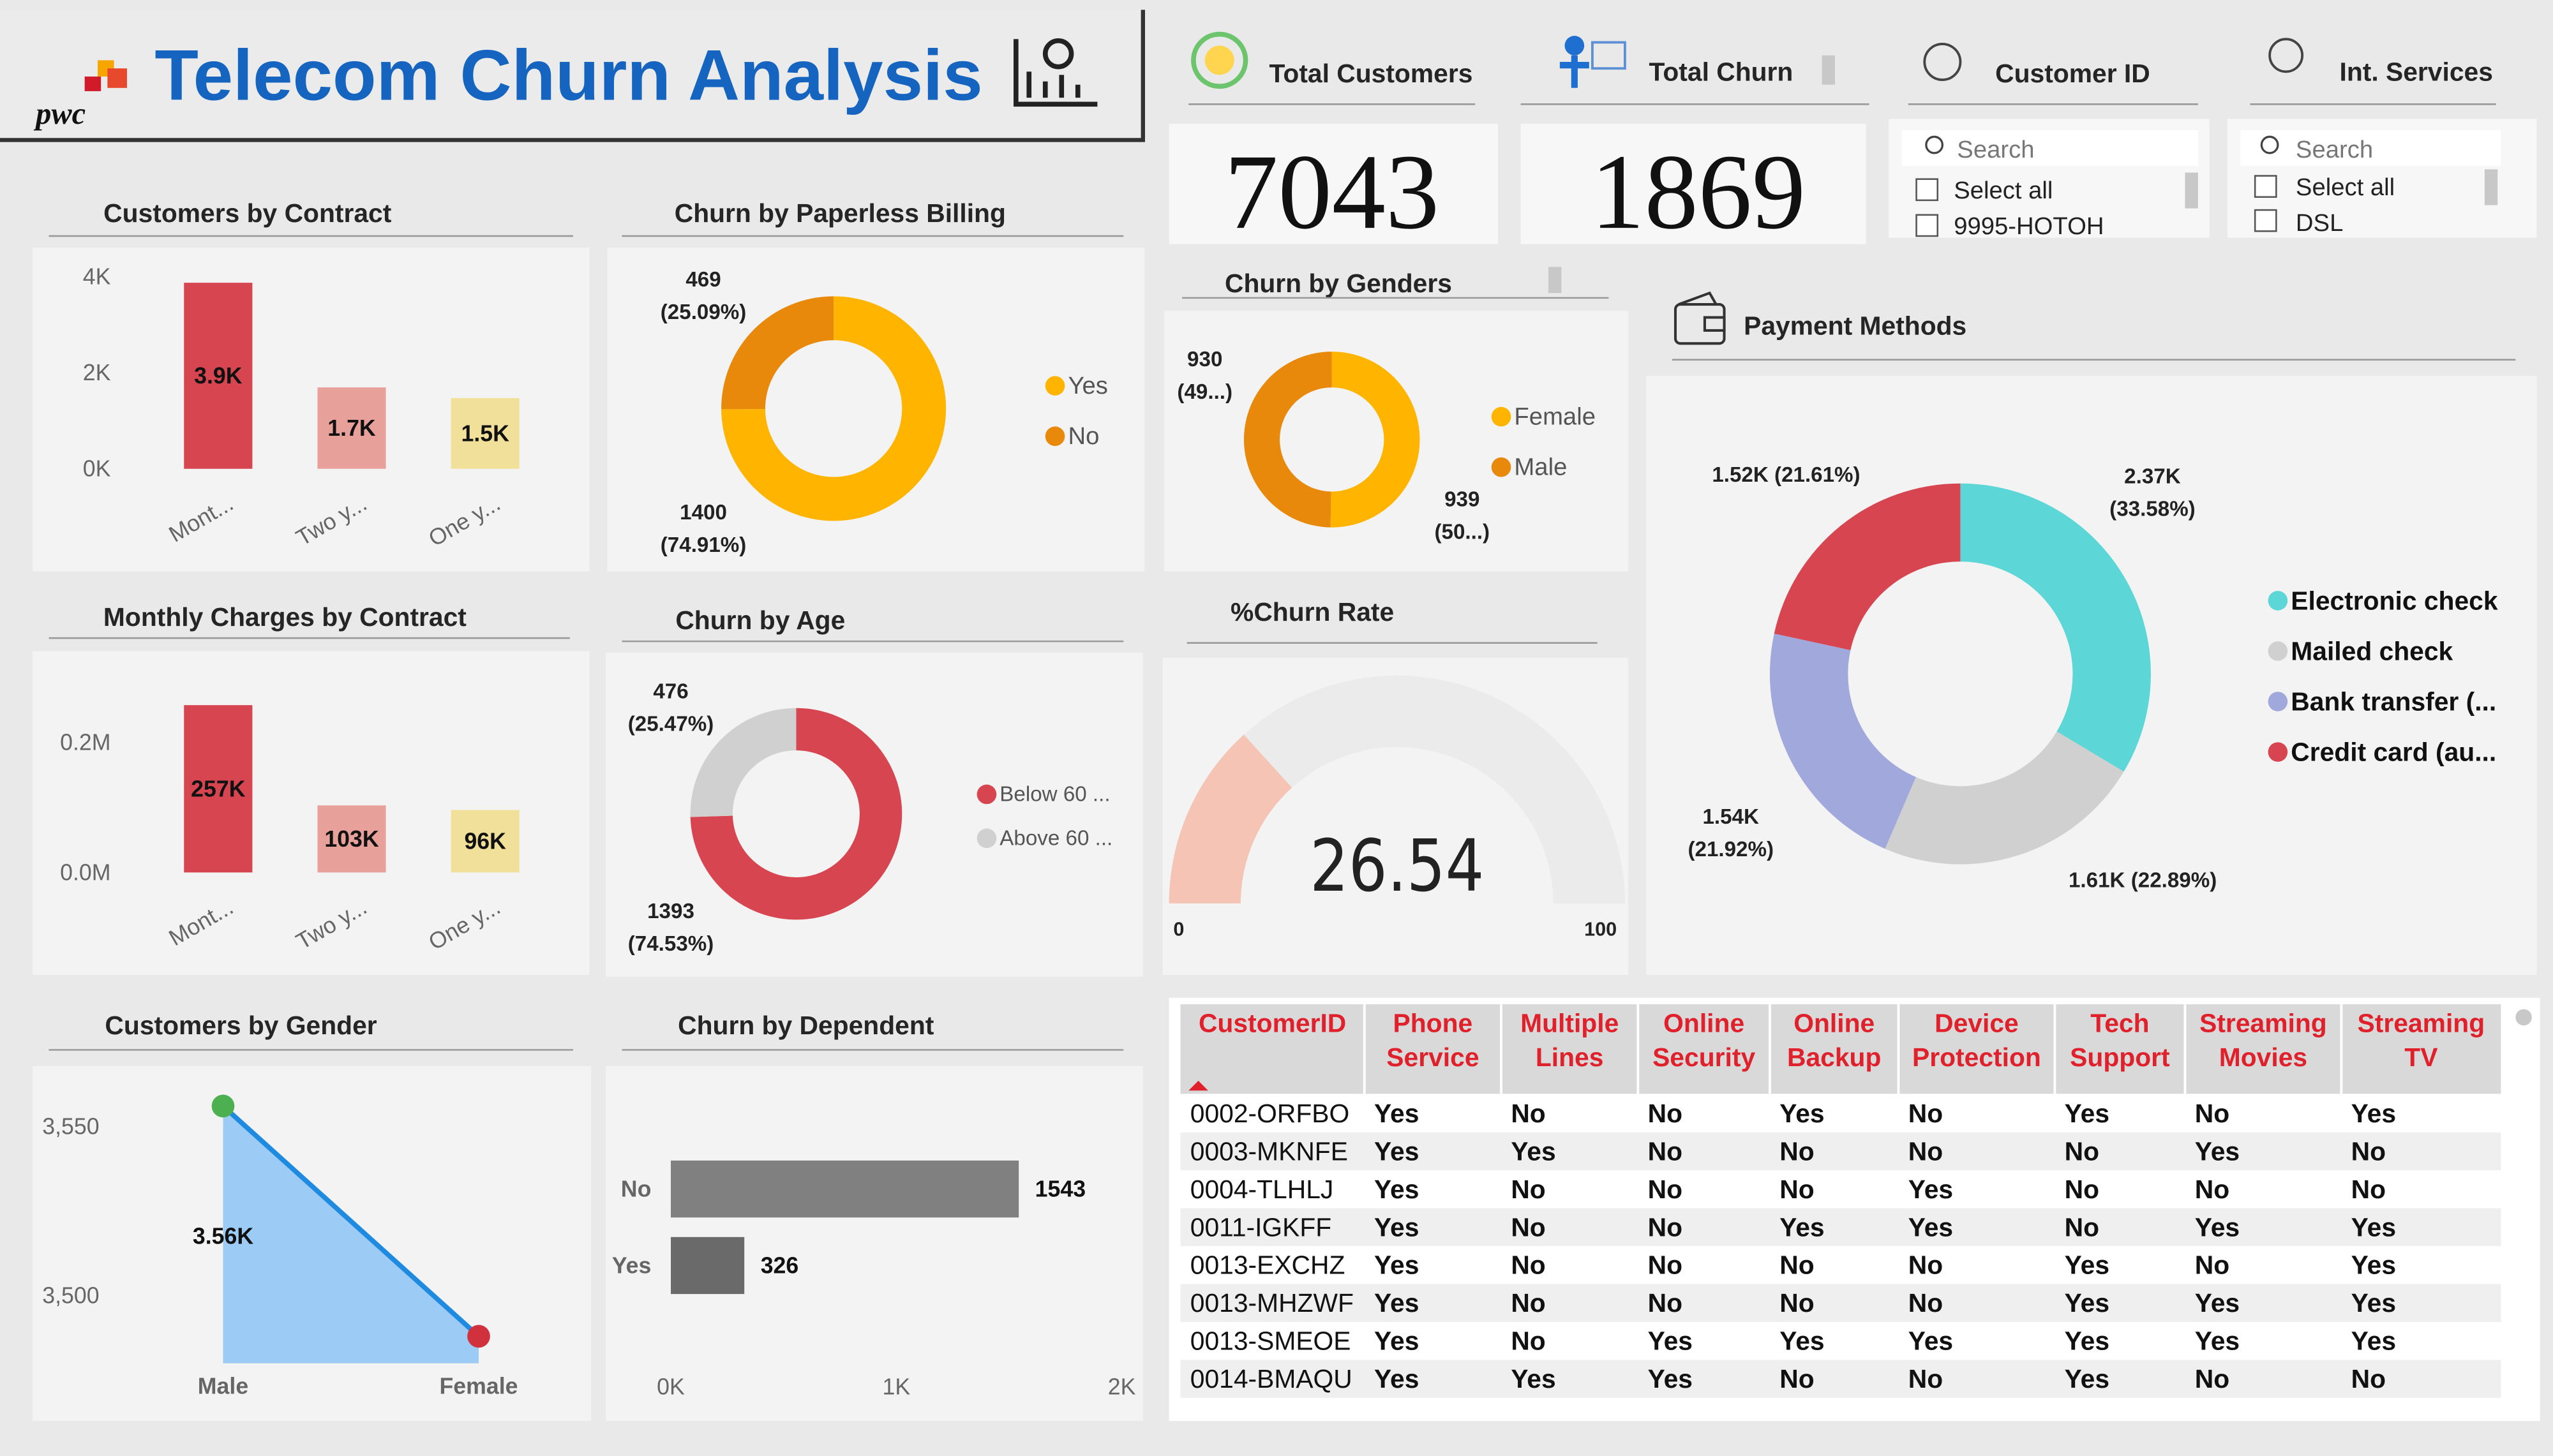 Image resolution: width=2553 pixels, height=1456 pixels. Describe the element at coordinates (704, 295) in the screenshot. I see `data-label-box: 469 (25.09%)` at that location.